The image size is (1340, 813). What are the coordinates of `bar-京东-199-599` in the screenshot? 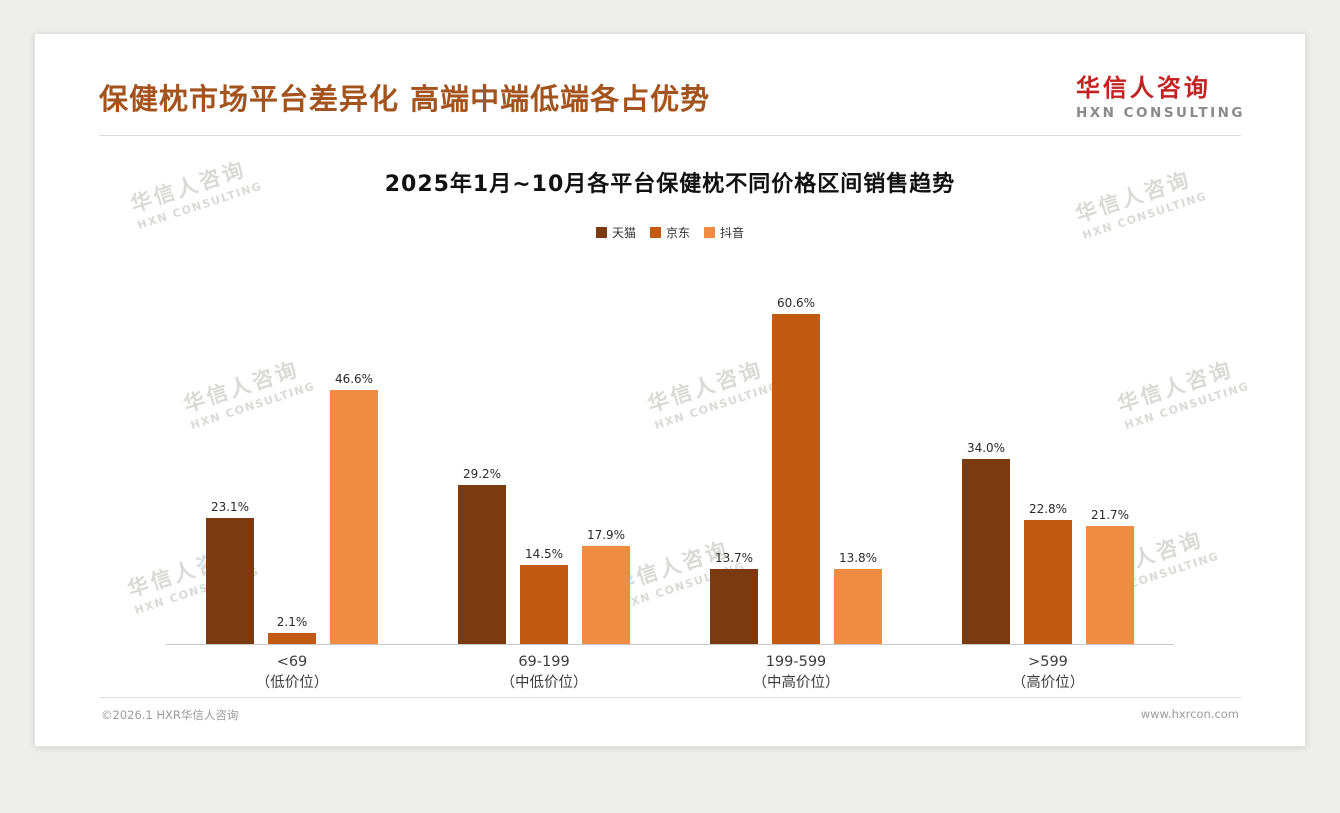 It's located at (796, 478).